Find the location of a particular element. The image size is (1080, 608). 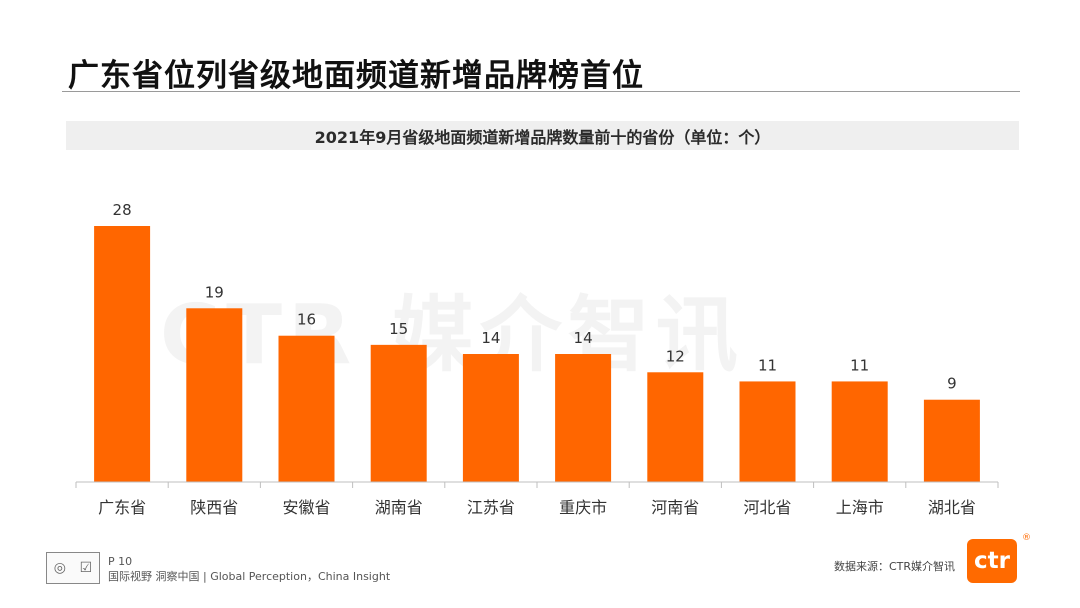

page-number: P 10 is located at coordinates (120, 561).